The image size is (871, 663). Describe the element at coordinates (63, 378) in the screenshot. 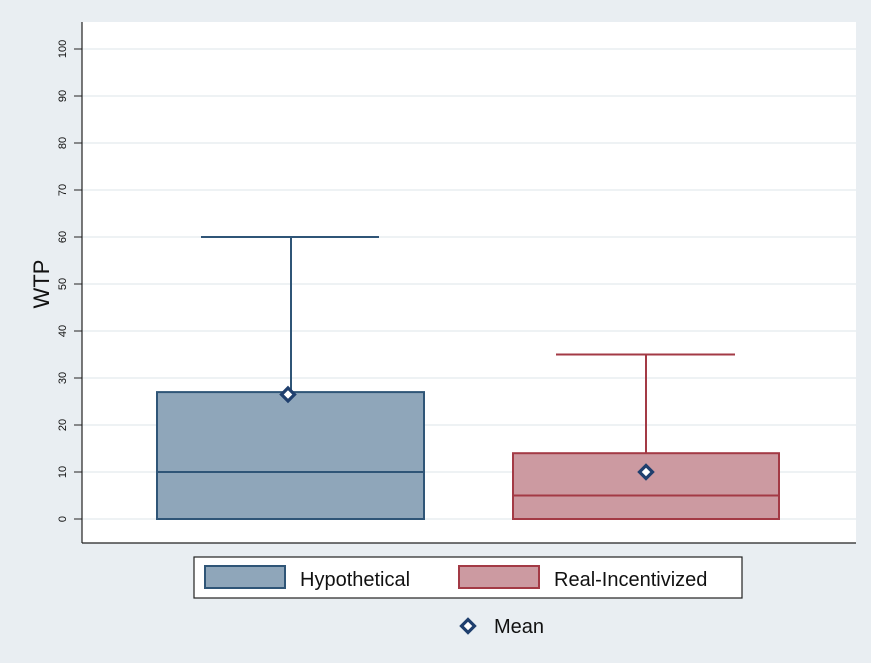

I see `y-tick-label: 30` at that location.